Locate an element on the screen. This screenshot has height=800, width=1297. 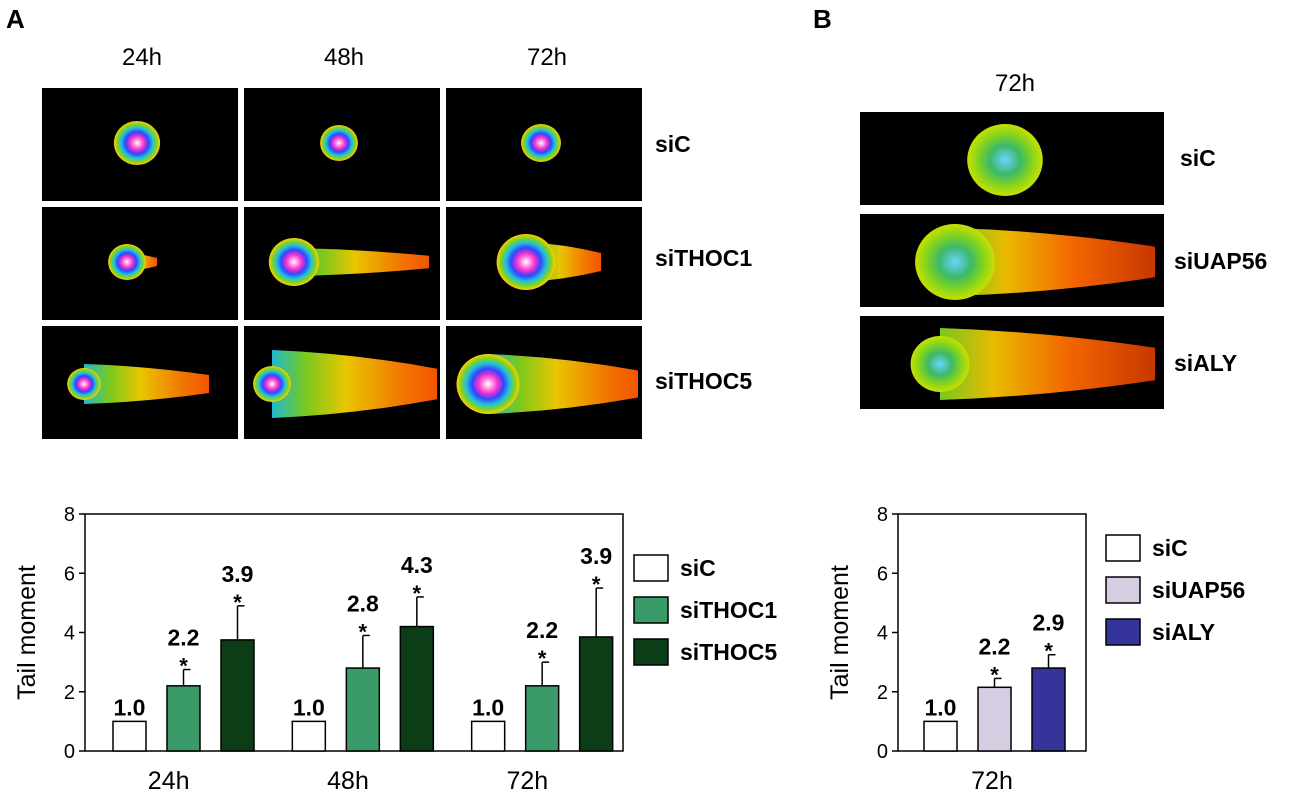
comet-image-b-sialy is located at coordinates (1012, 362).